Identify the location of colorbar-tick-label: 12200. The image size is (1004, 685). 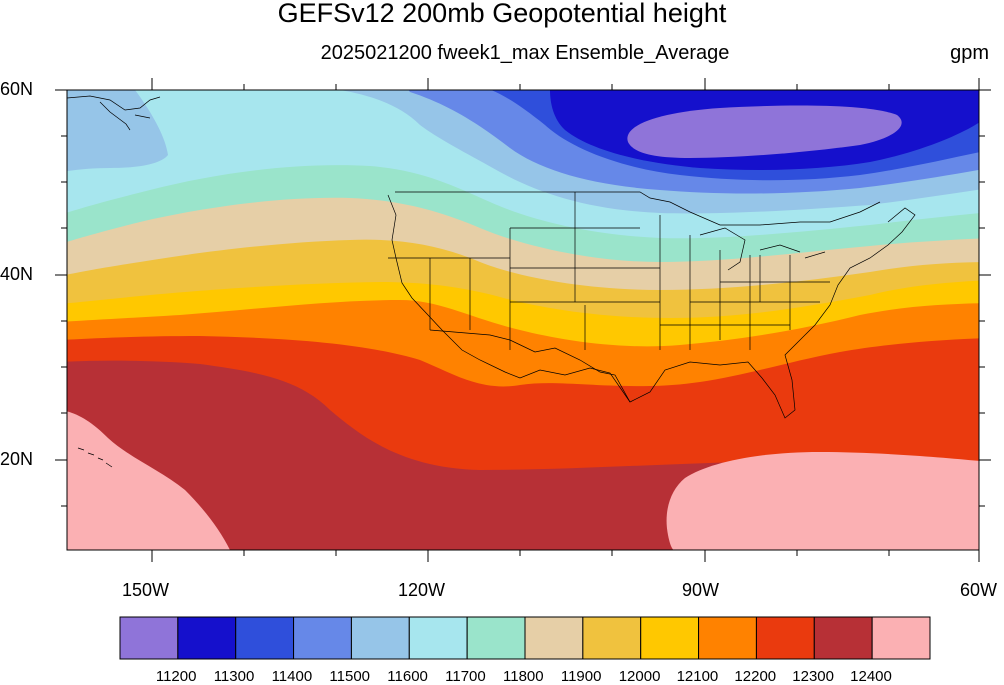
(755, 676).